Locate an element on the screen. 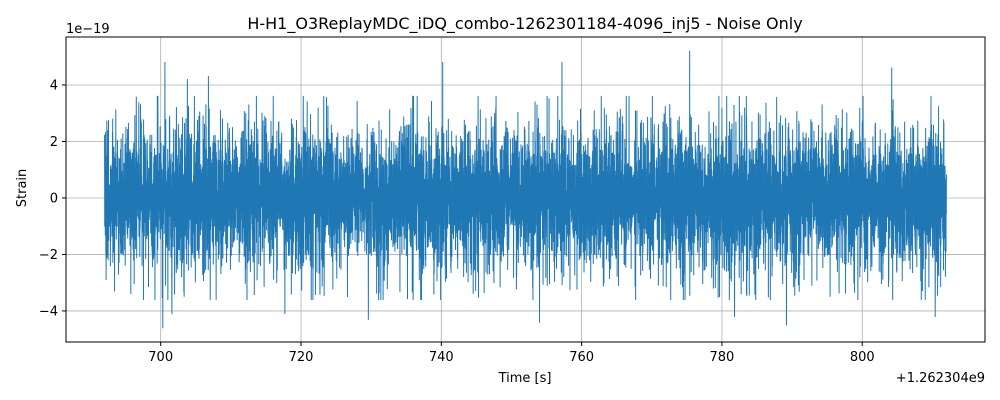  y-tick-label: 4 is located at coordinates (54, 86).